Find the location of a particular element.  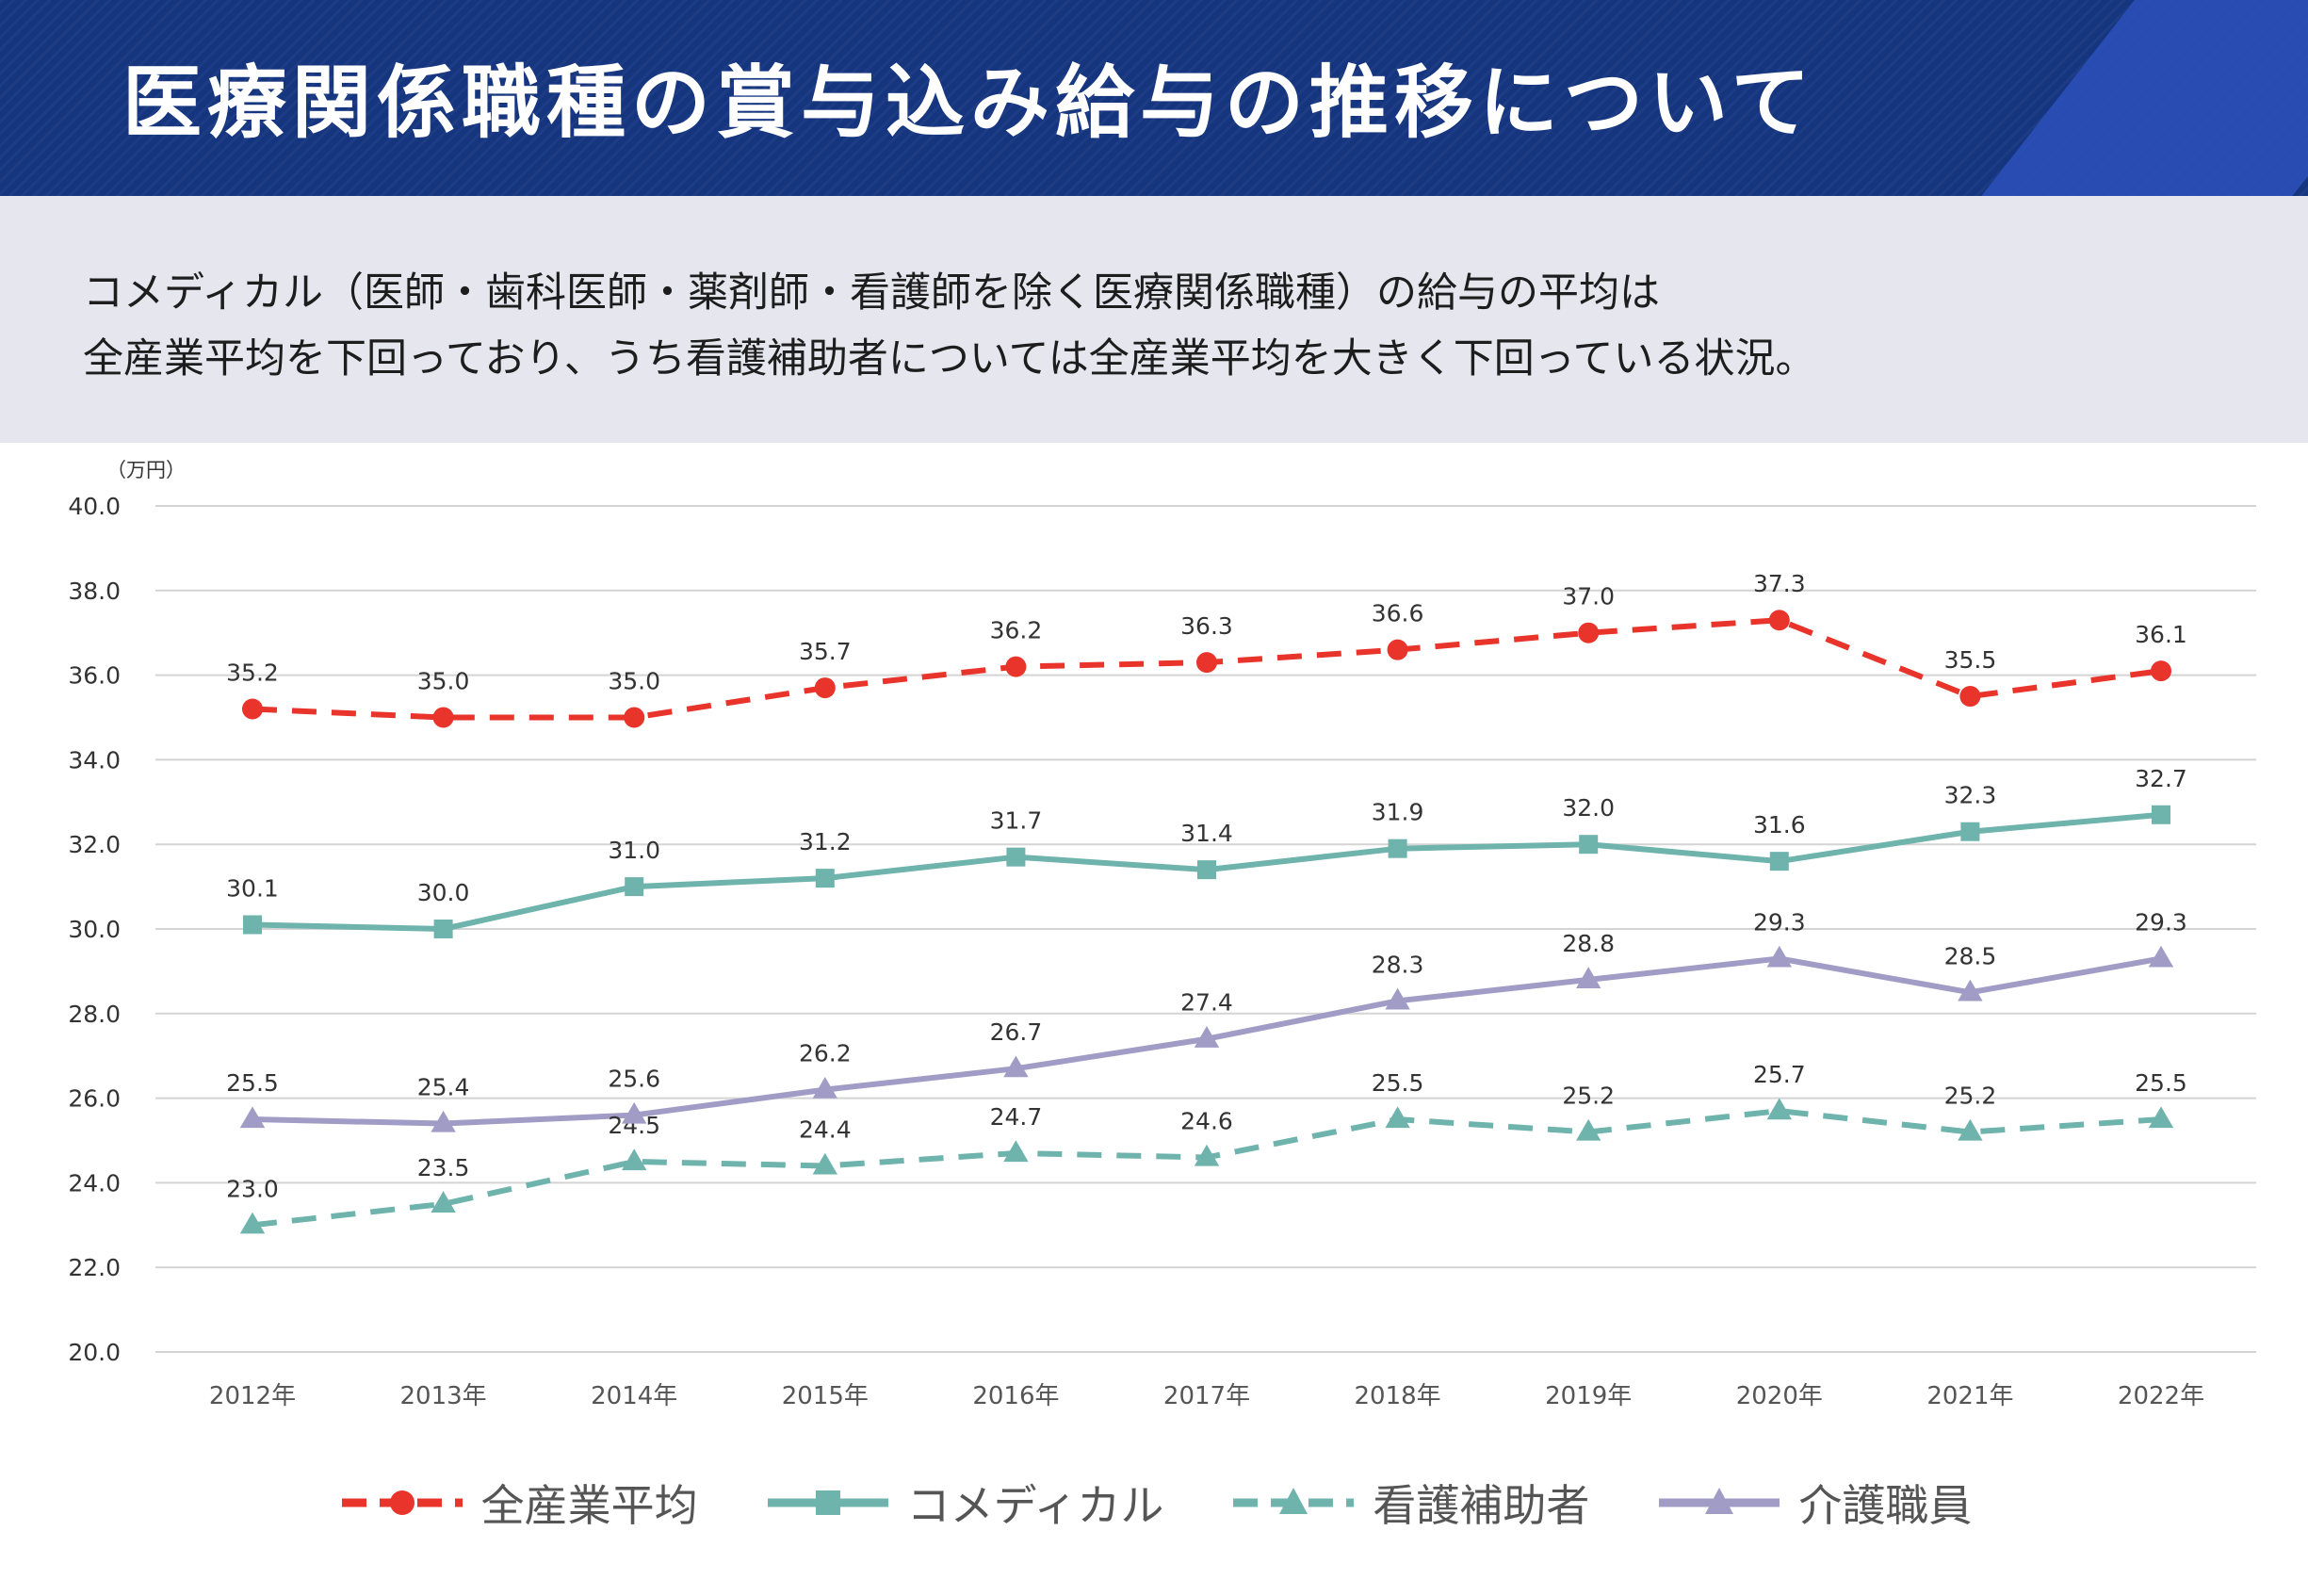

data-label: 37.0 is located at coordinates (1588, 597).